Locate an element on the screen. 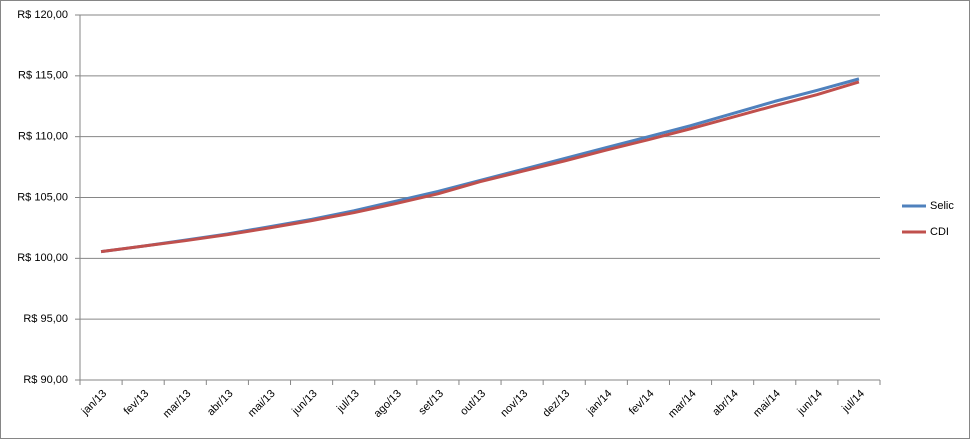 The width and height of the screenshot is (970, 439). y-tick-label: R$ 120,00 is located at coordinates (42, 15).